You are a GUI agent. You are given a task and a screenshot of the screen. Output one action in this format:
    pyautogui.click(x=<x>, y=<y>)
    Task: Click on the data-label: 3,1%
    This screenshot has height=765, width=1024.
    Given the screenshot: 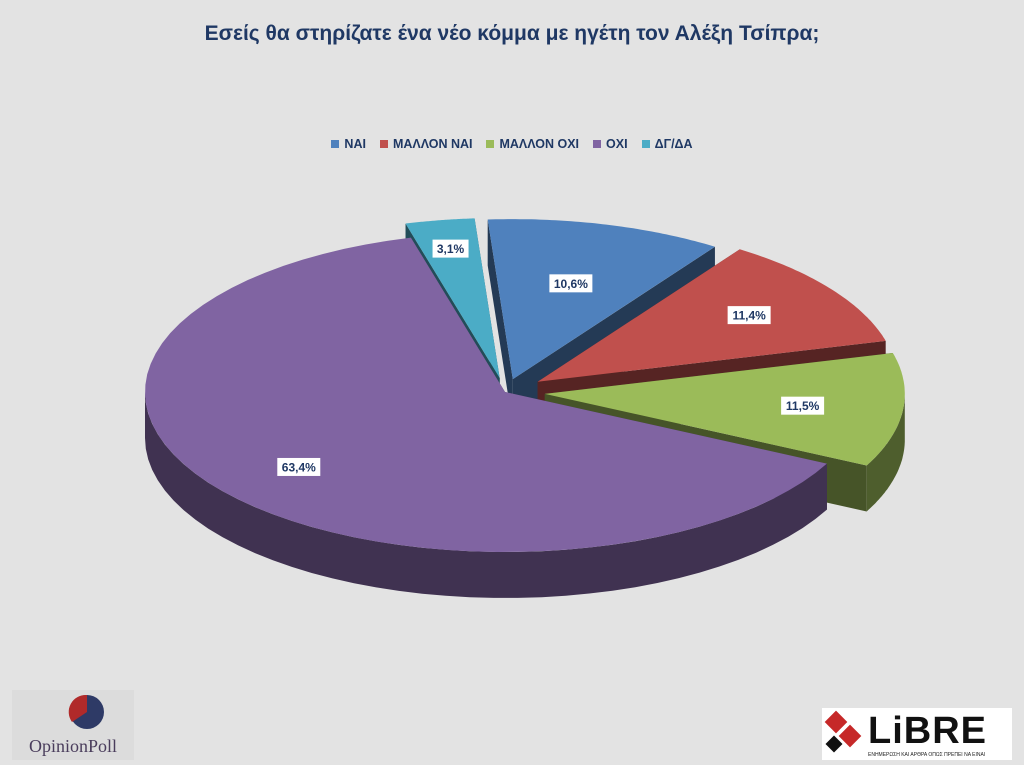 What is the action you would take?
    pyautogui.click(x=450, y=248)
    